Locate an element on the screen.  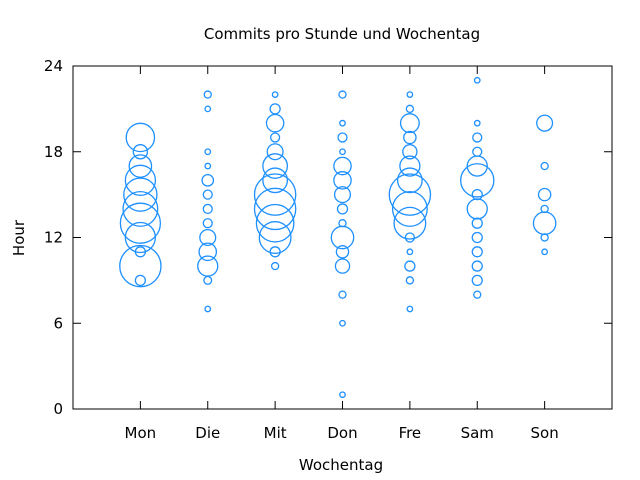
y-tick-label: 6 is located at coordinates (58, 323).